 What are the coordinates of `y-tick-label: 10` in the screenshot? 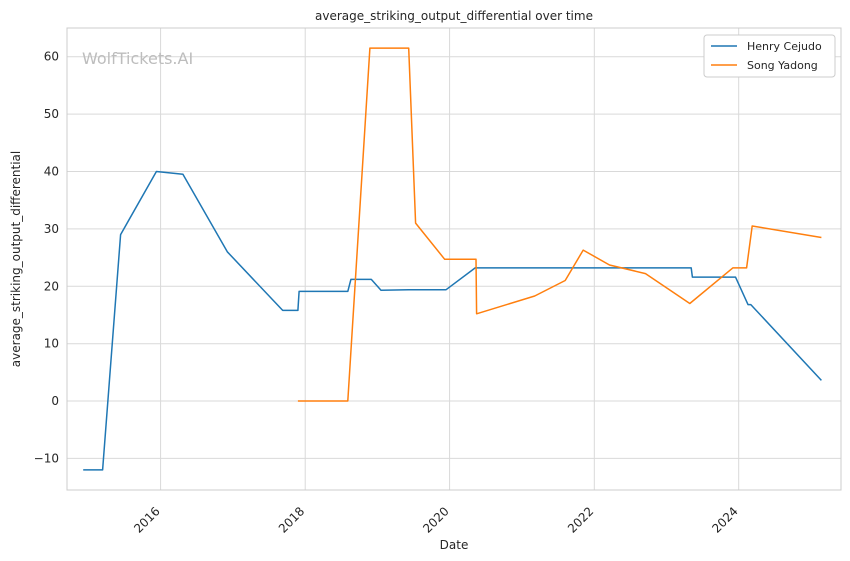 It's located at (51, 344).